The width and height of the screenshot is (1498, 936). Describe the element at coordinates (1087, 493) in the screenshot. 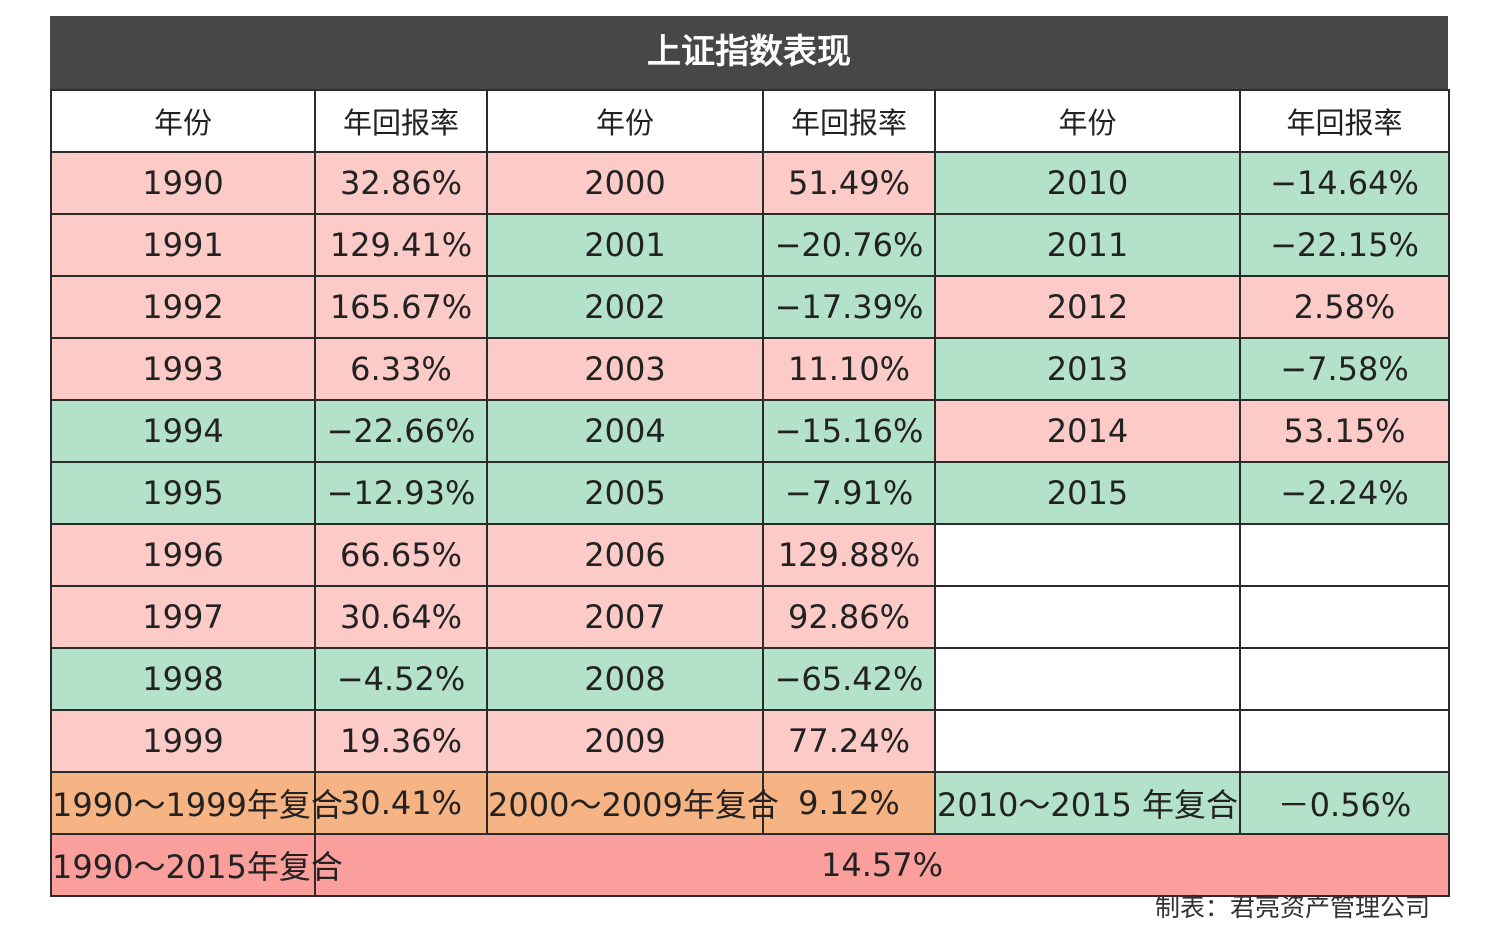

I see `year-cell: 2015` at that location.